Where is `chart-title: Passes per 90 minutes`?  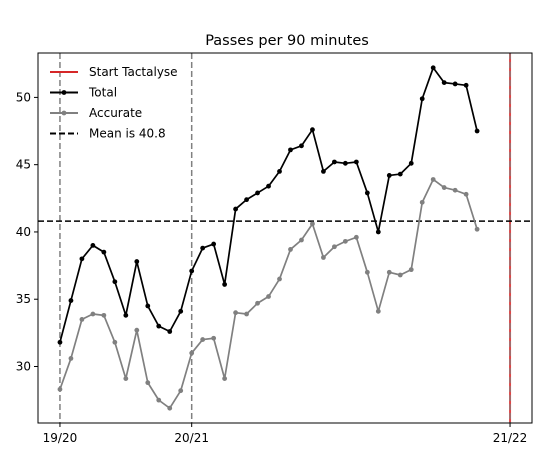 chart-title: Passes per 90 minutes is located at coordinates (287, 41).